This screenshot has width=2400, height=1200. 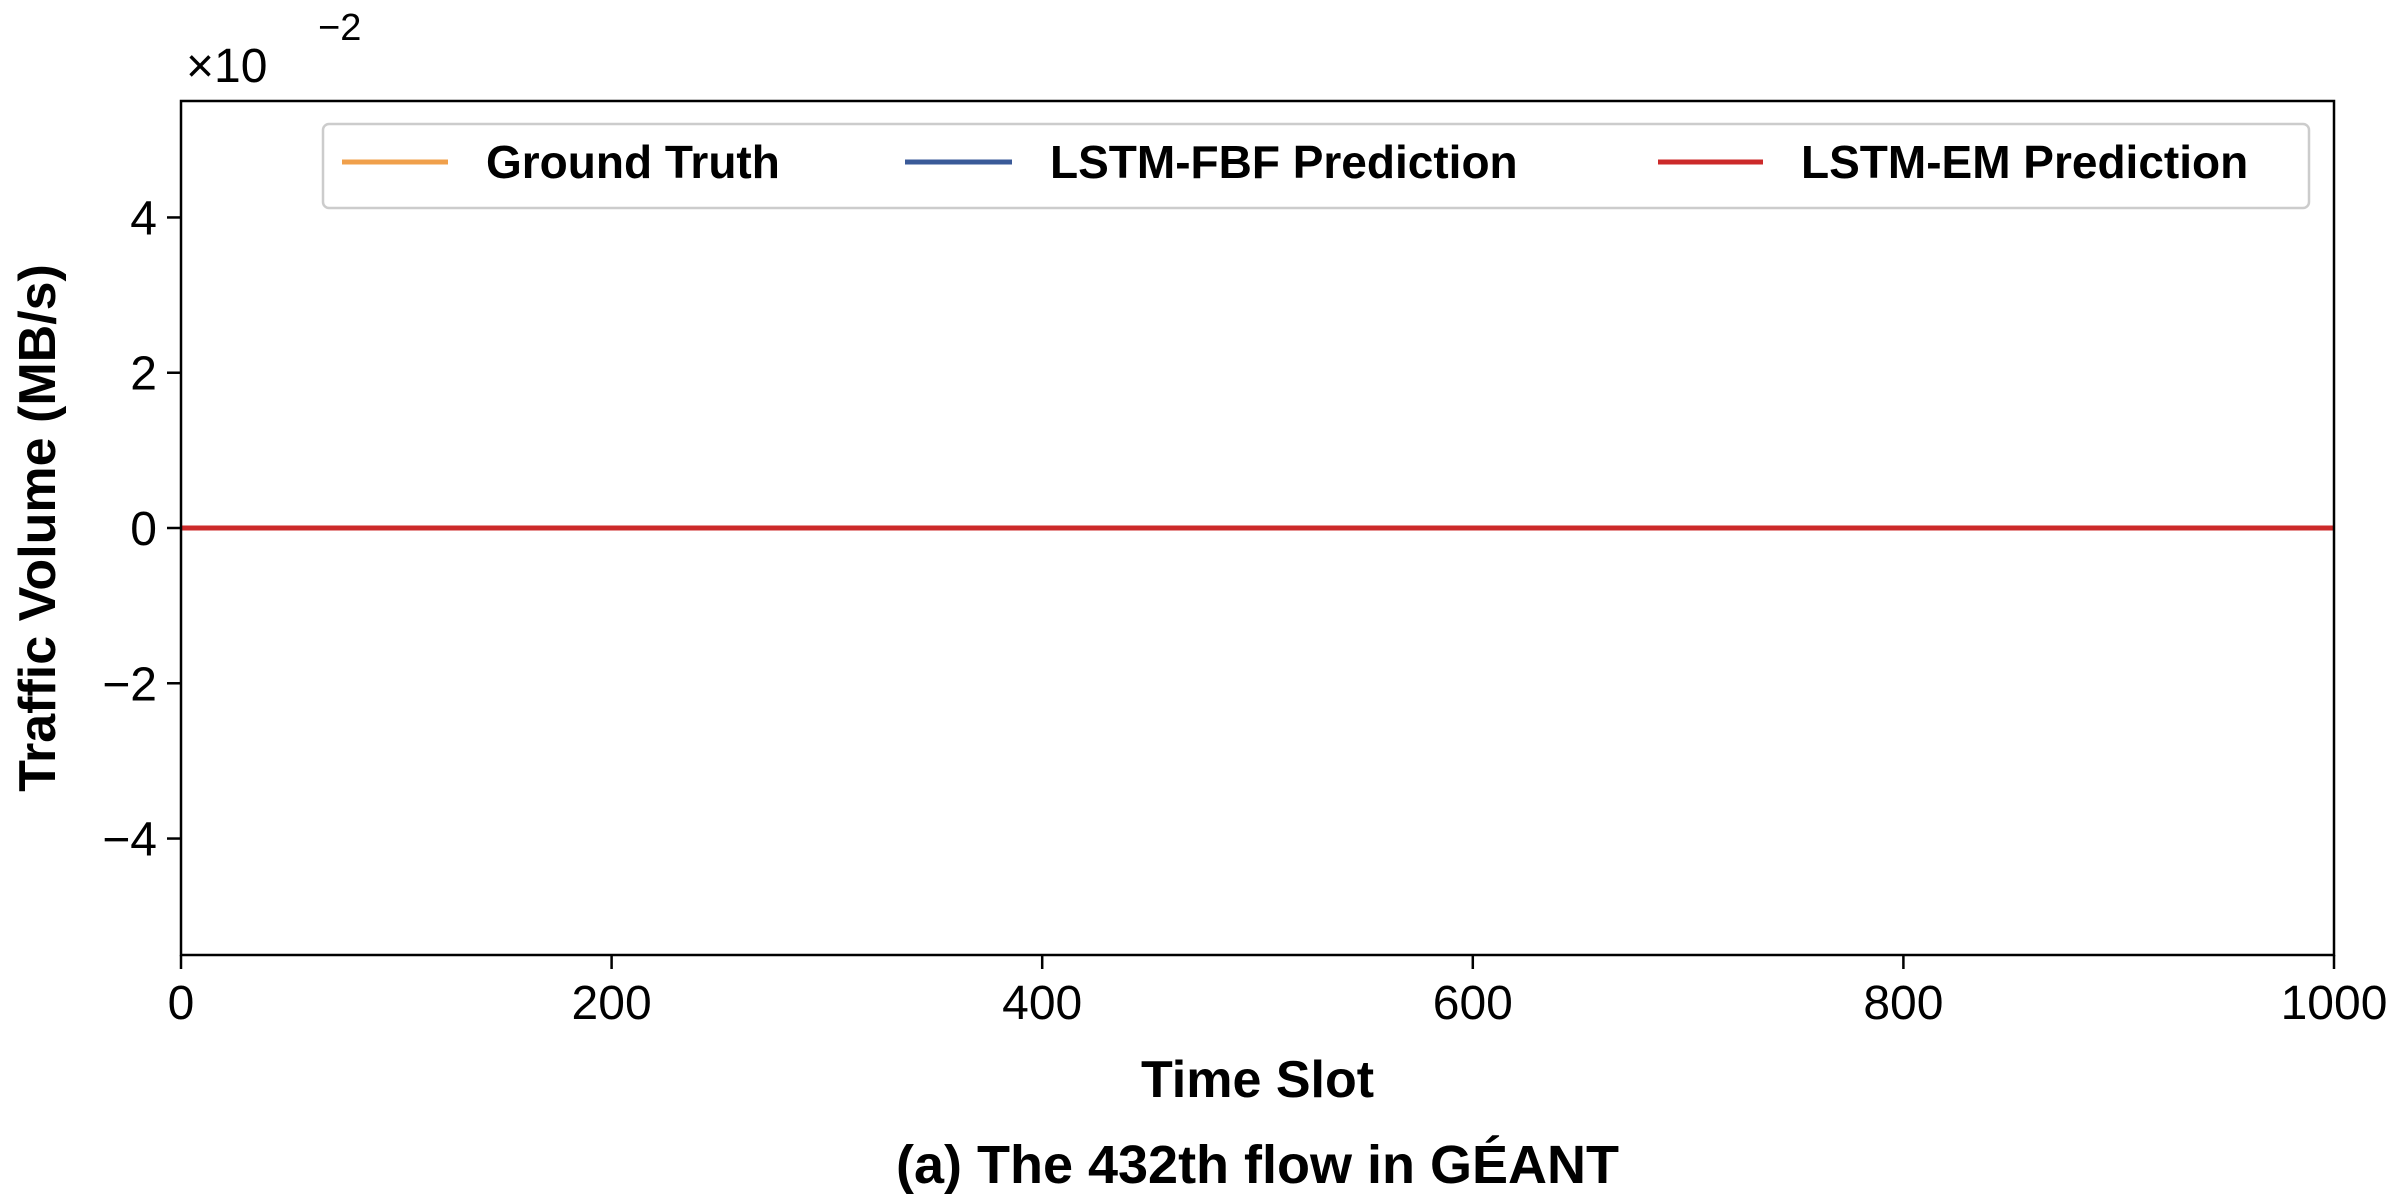 I want to click on y-tick-label: −4, so click(x=129, y=840).